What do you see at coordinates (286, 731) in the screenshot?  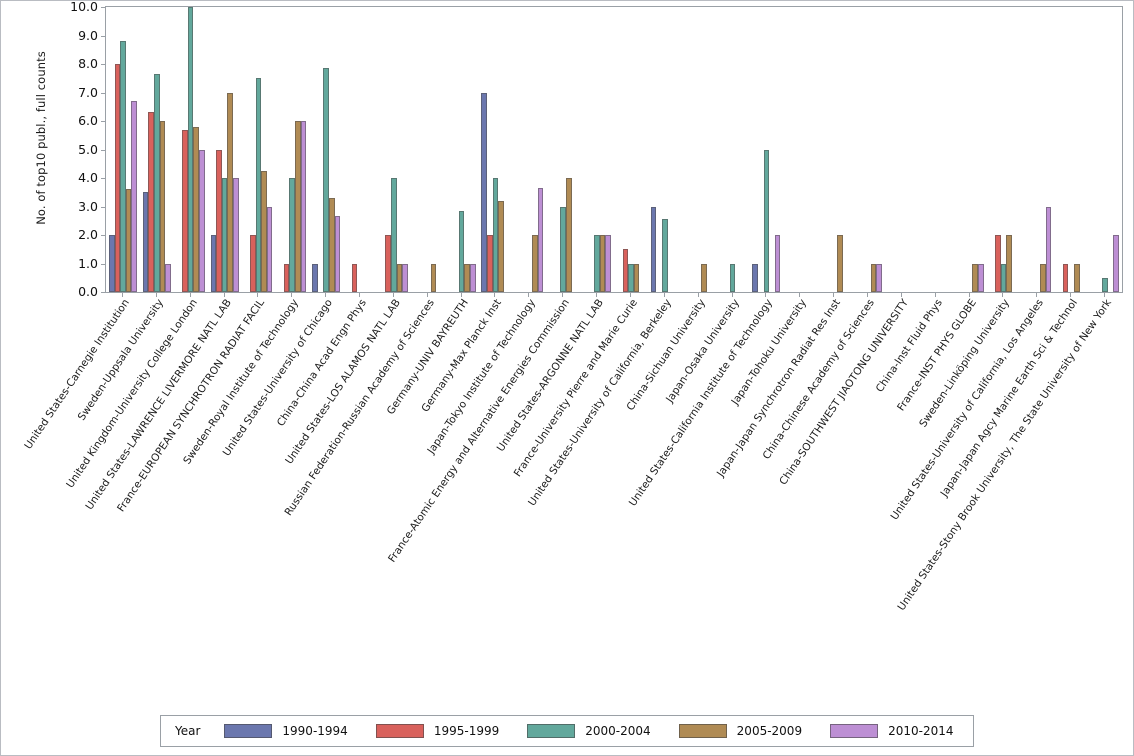 I see `legend-item: 1990-1994` at bounding box center [286, 731].